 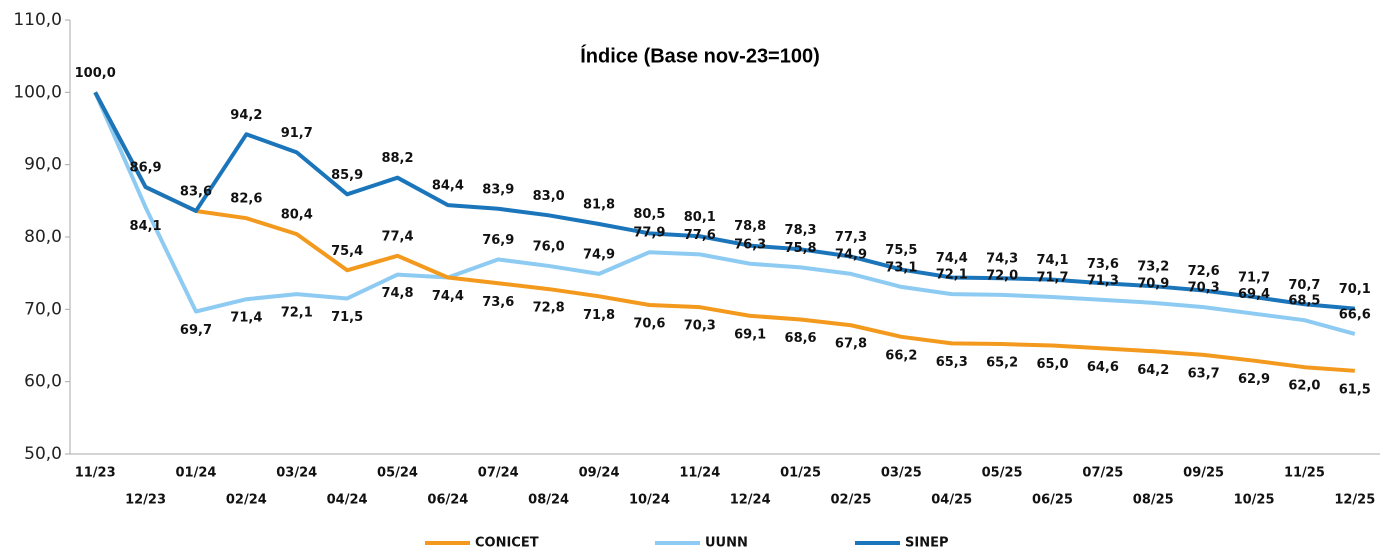 What do you see at coordinates (649, 500) in the screenshot?
I see `x-tick-label: 10/24` at bounding box center [649, 500].